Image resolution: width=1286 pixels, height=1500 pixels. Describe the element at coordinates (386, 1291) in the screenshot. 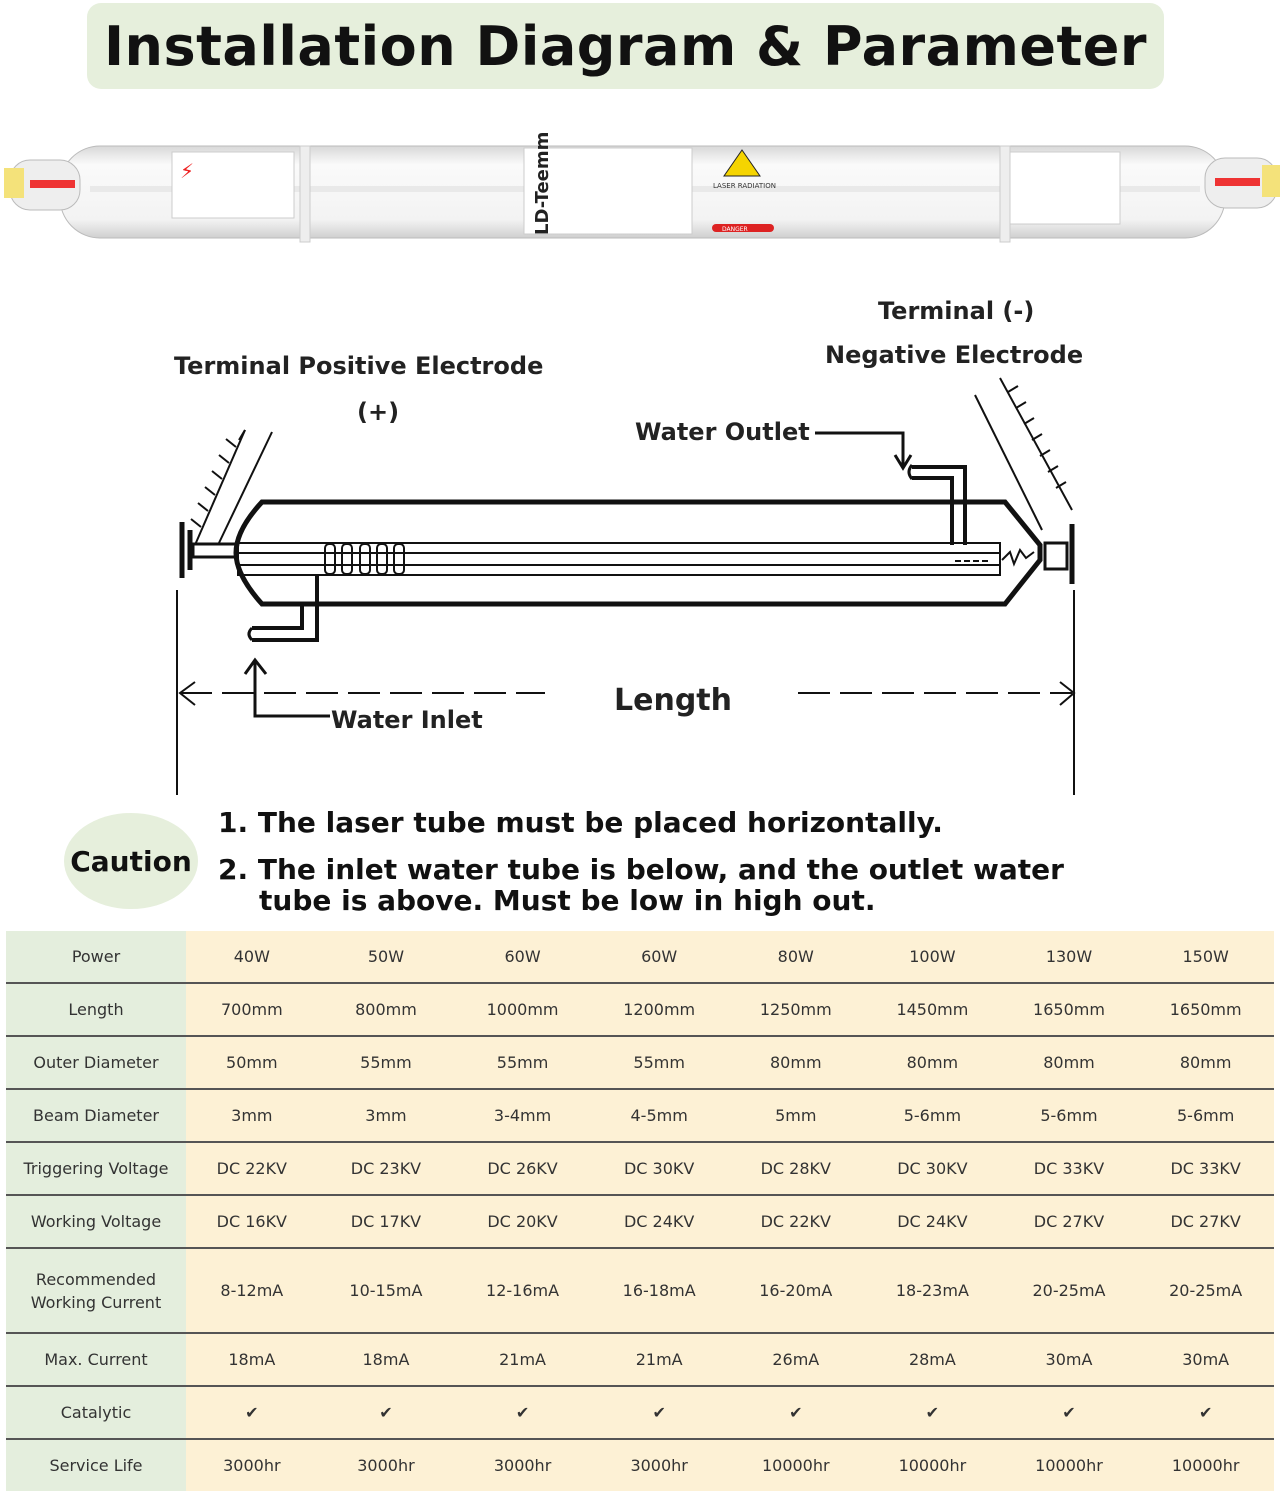

I see `table-cell: 10-15mA` at that location.